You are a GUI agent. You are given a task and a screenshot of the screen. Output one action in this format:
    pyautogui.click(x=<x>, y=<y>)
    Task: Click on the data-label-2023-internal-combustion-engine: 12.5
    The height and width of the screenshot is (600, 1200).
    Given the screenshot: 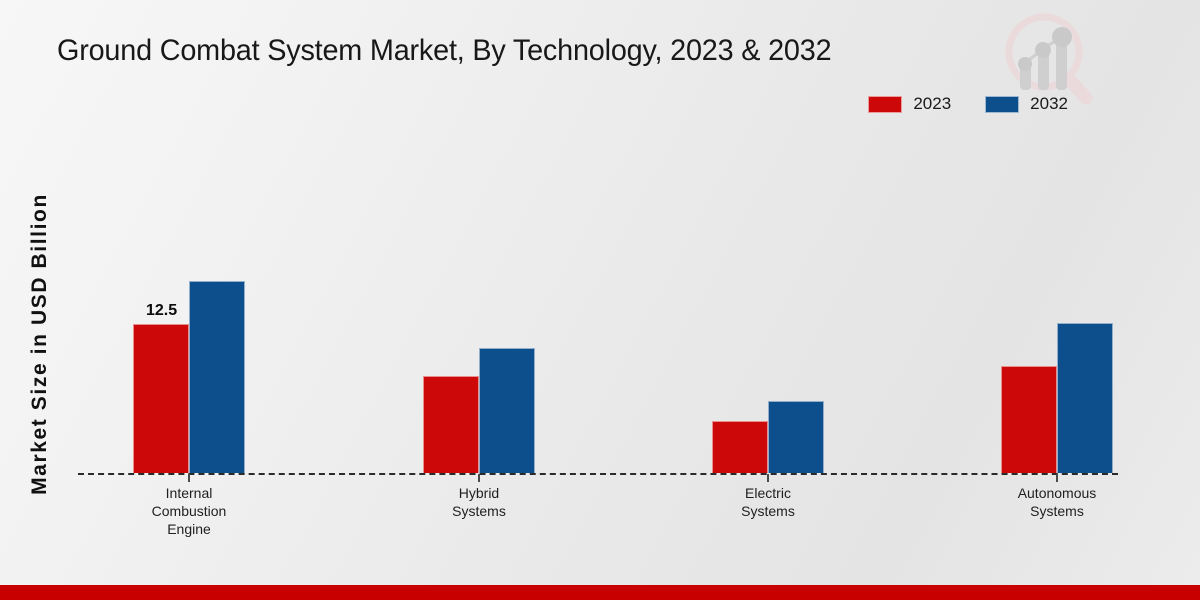 What is the action you would take?
    pyautogui.click(x=162, y=310)
    